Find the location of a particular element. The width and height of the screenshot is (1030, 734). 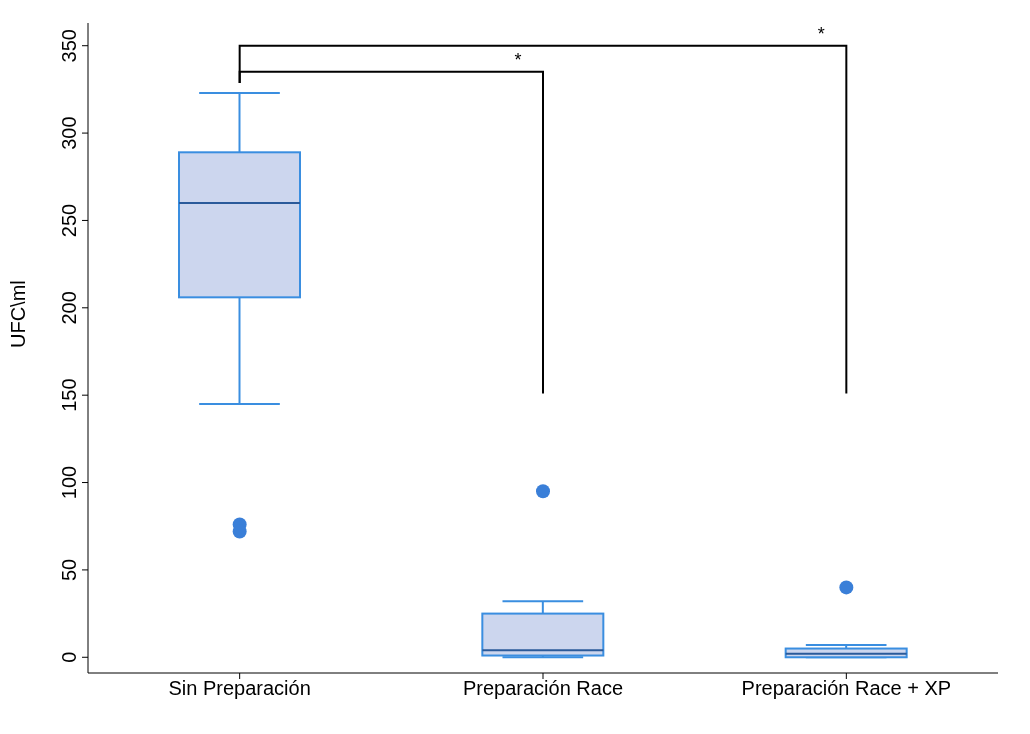

y-tick-label: 0 is located at coordinates (69, 657).